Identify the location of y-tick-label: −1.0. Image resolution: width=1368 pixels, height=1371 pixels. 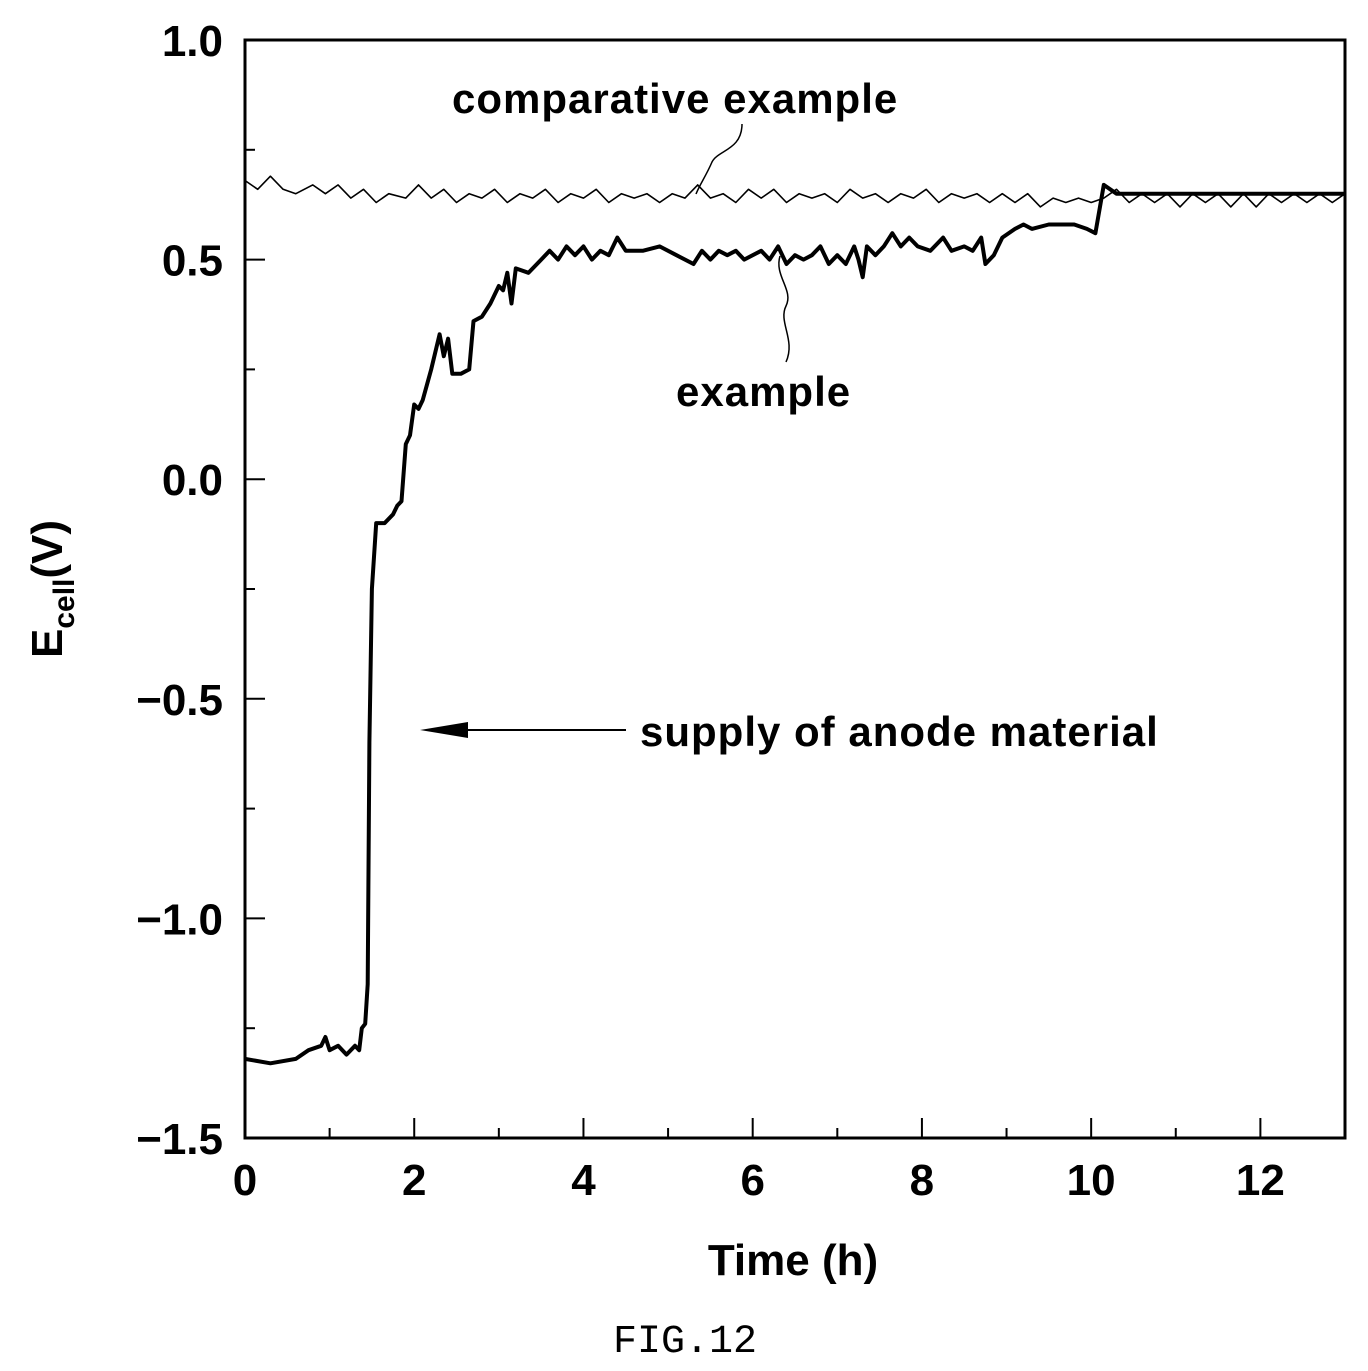
(179, 919).